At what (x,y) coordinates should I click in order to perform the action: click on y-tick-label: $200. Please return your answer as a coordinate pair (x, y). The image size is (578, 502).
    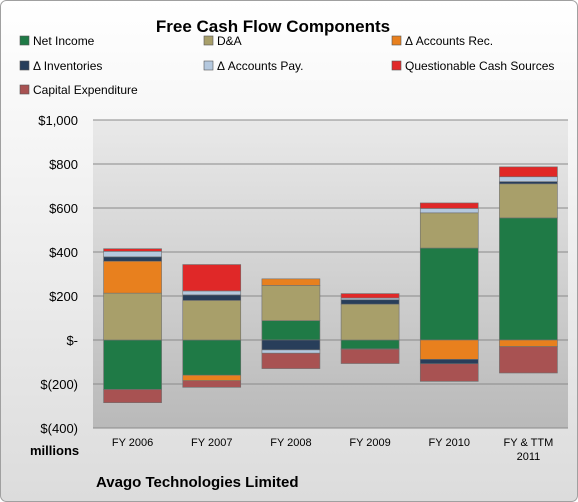
    Looking at the image, I should click on (63, 296).